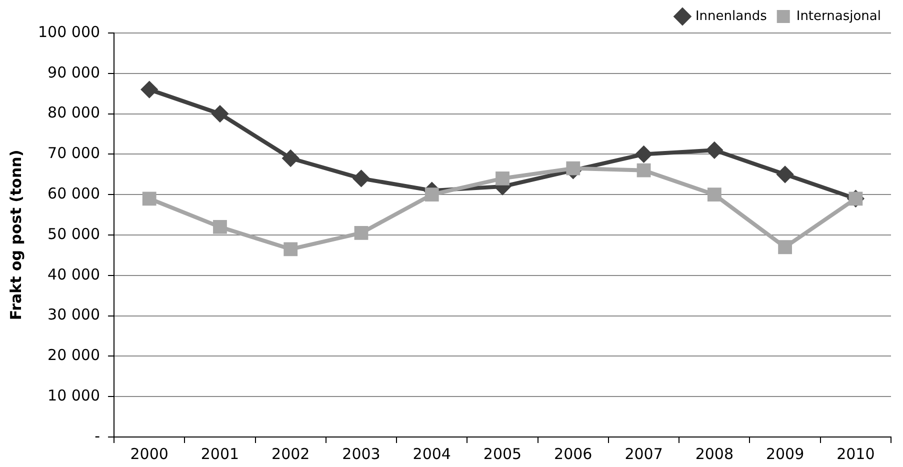 The width and height of the screenshot is (903, 467). Describe the element at coordinates (74, 72) in the screenshot. I see `y-tick-label: 90 000` at that location.